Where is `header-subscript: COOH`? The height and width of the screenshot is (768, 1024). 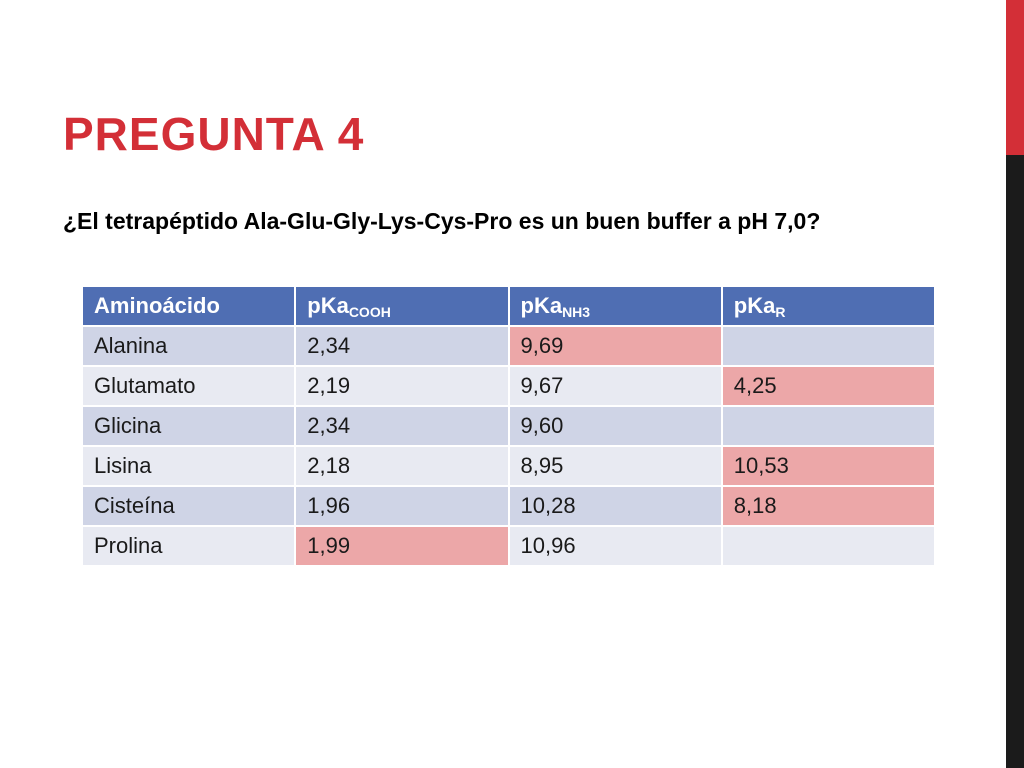 header-subscript: COOH is located at coordinates (369, 312).